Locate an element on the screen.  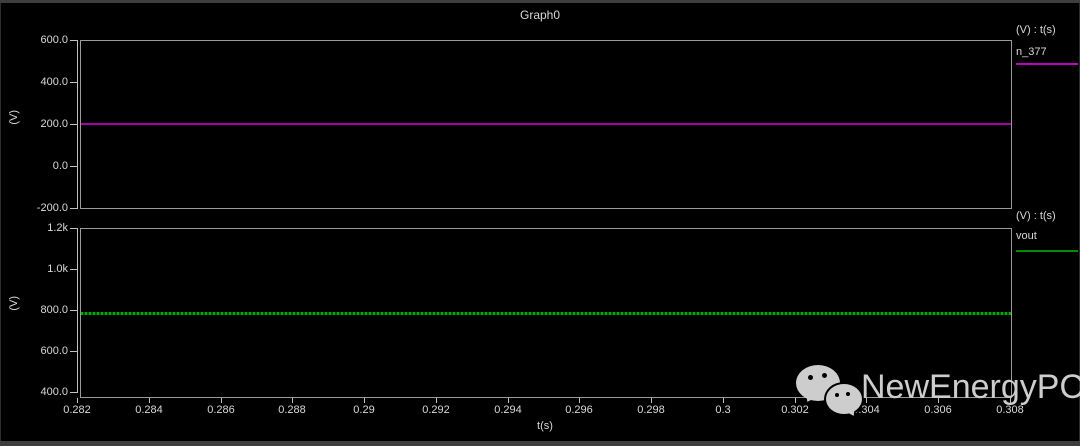
x-axis-title: t(s) is located at coordinates (545, 426).